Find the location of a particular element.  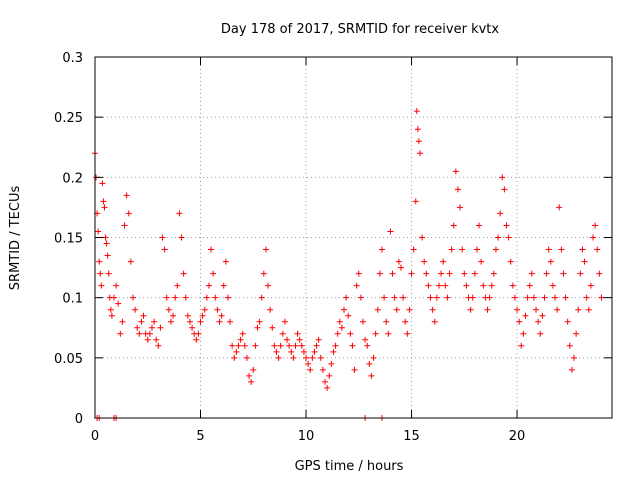

y-tick-label: 0.2 is located at coordinates (72, 178).